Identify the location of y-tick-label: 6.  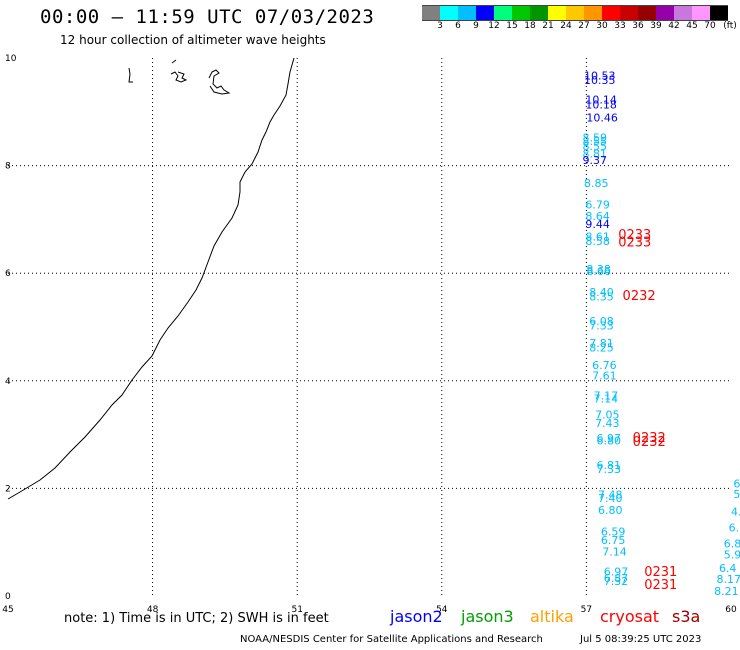
(8, 274).